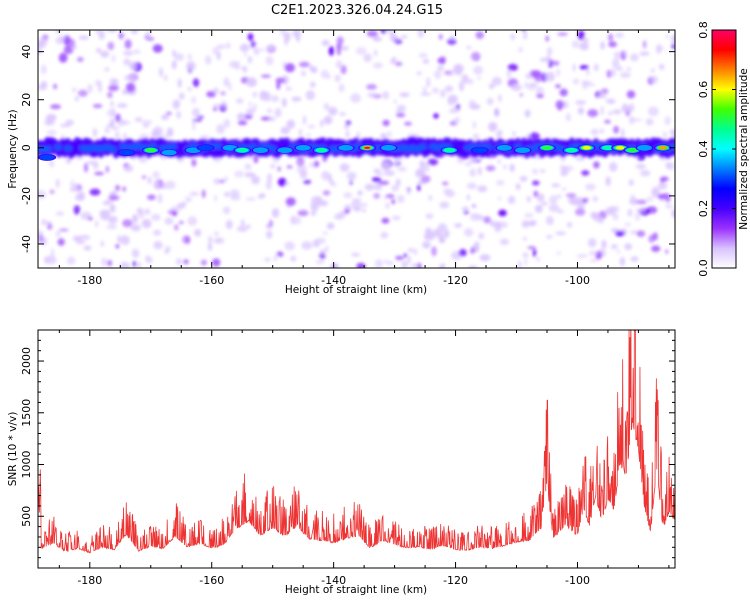 The width and height of the screenshot is (750, 600). What do you see at coordinates (347, 52) in the screenshot?
I see `y-tick: 40` at bounding box center [347, 52].